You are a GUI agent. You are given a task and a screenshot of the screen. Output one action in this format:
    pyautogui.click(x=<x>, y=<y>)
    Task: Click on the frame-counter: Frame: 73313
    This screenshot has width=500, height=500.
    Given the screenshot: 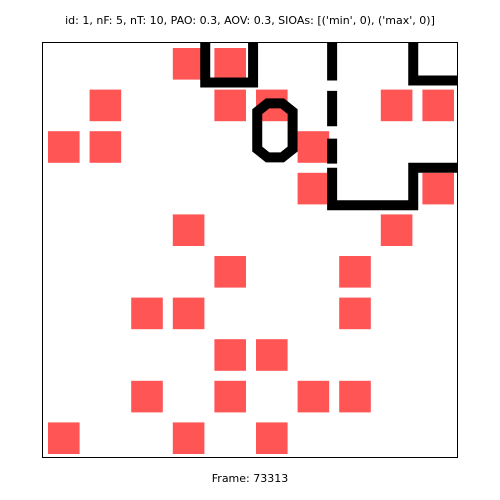 What is the action you would take?
    pyautogui.click(x=250, y=478)
    